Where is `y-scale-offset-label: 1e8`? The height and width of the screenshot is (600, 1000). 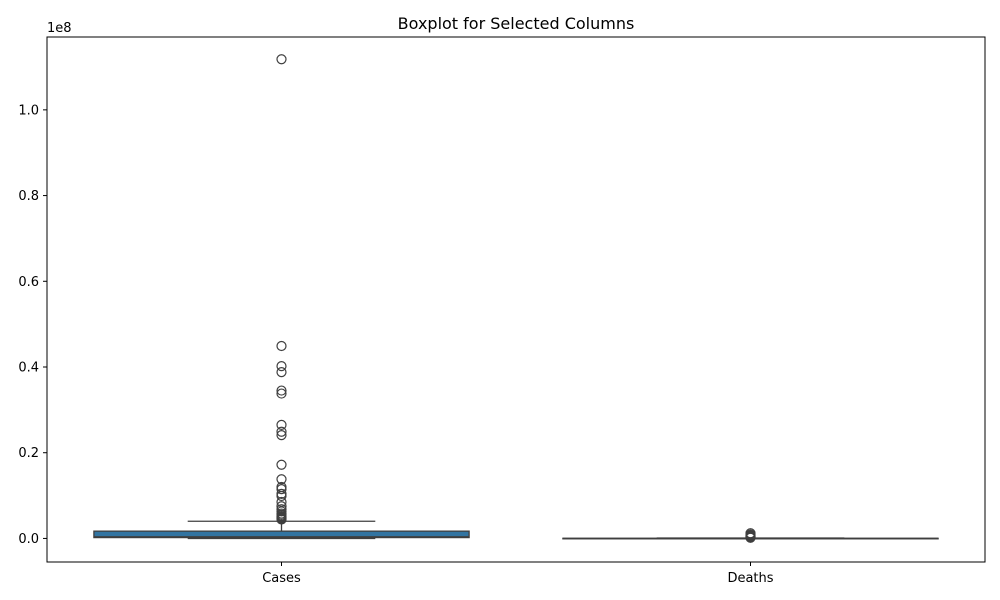
y-scale-offset-label: 1e8 is located at coordinates (59, 28).